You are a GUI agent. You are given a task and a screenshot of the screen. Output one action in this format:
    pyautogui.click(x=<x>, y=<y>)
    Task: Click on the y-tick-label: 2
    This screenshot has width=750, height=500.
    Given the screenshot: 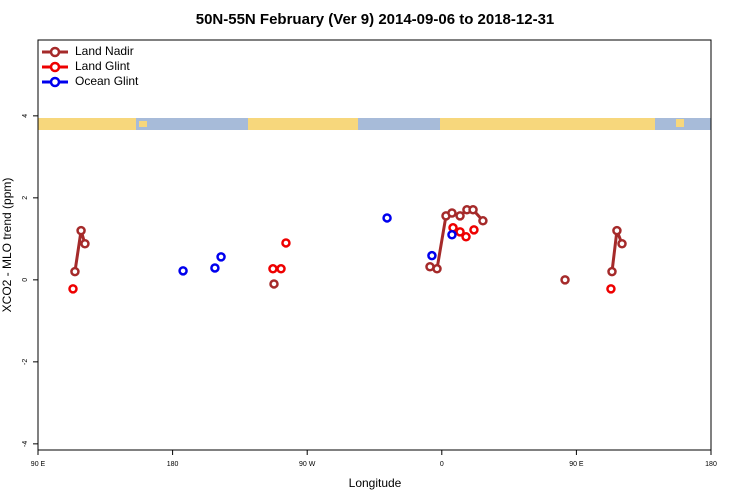 What is the action you would take?
    pyautogui.click(x=25, y=198)
    